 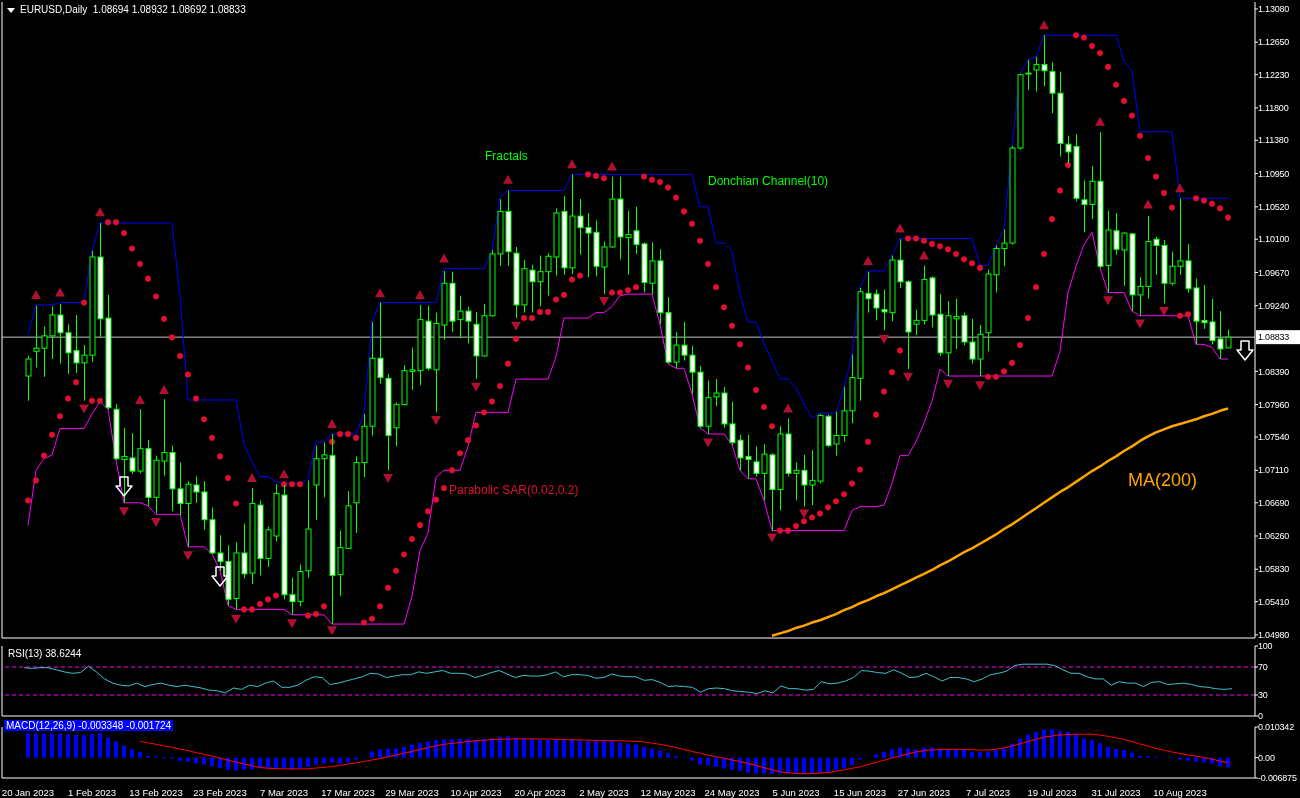 What do you see at coordinates (1273, 470) in the screenshot?
I see `y-tick-label: 1.07110` at bounding box center [1273, 470].